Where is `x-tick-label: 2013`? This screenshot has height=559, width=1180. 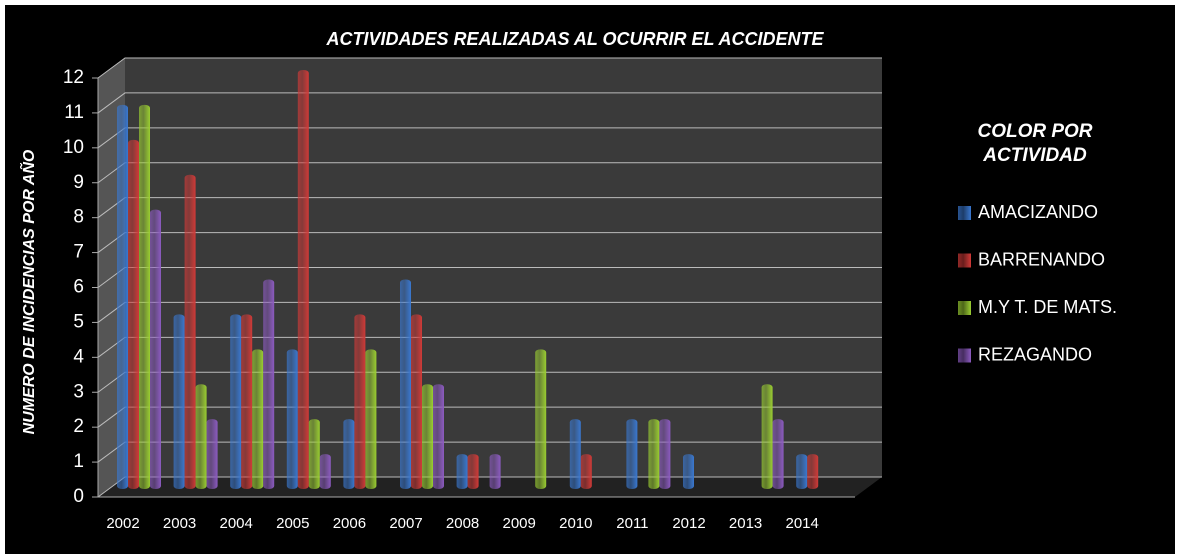 x-tick-label: 2013 is located at coordinates (745, 523).